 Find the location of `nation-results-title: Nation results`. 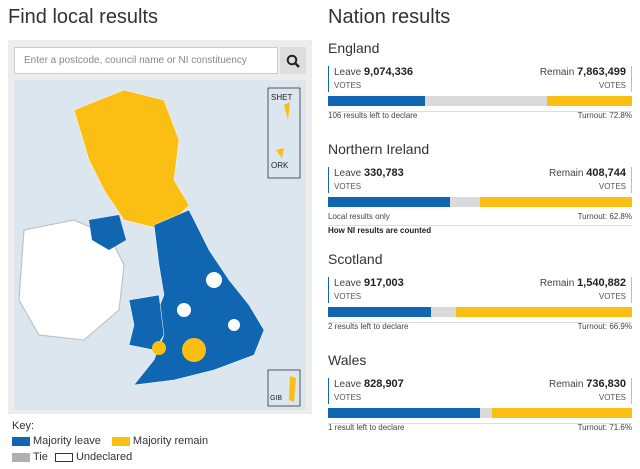

nation-results-title: Nation results is located at coordinates (389, 17).